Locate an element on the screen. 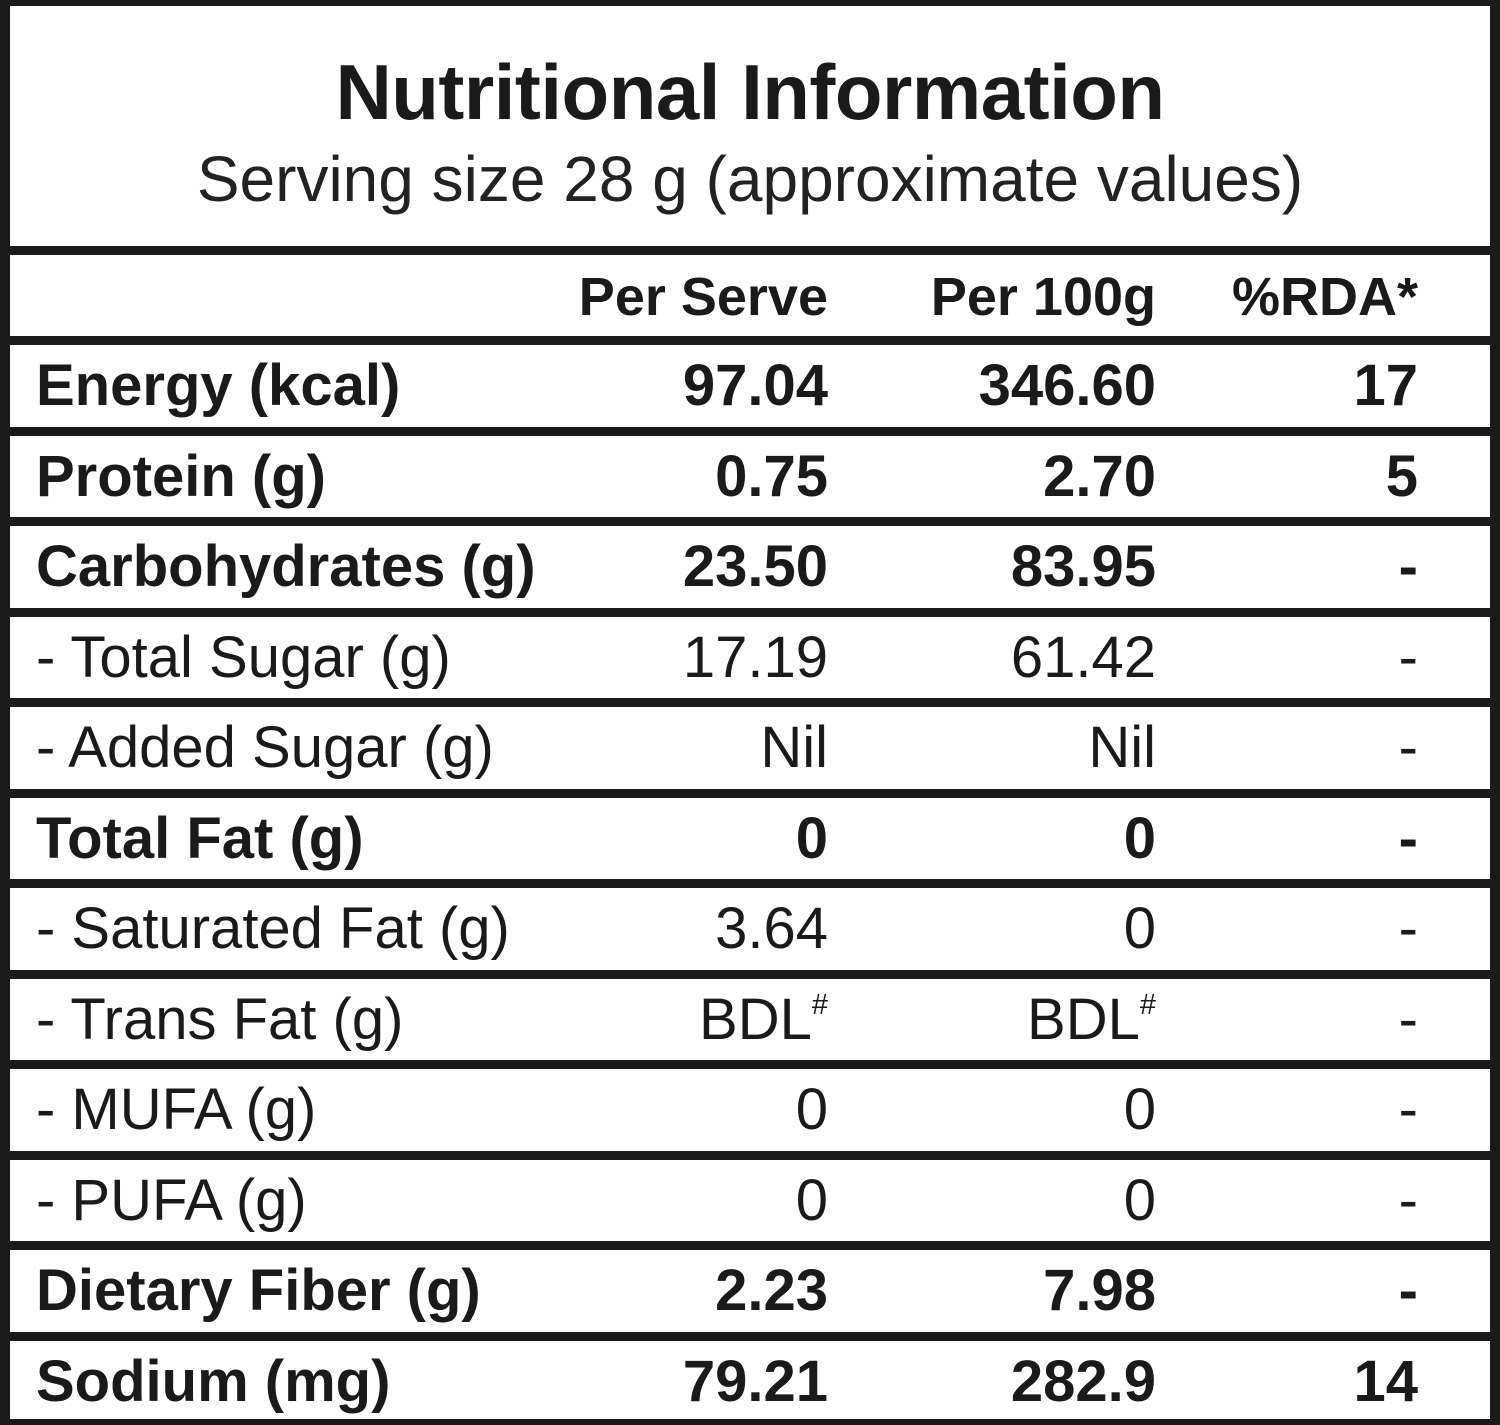 The height and width of the screenshot is (1425, 1500). nutrient-row-sodium-mg: Sodium (mg) 79.21 282.9 14 is located at coordinates (750, 1382).